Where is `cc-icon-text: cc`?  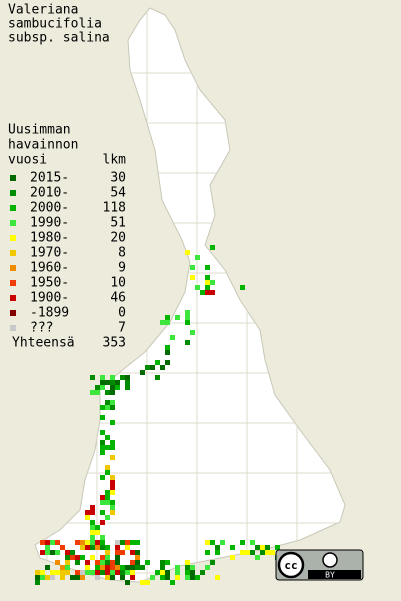 cc-icon-text: cc is located at coordinates (290, 565).